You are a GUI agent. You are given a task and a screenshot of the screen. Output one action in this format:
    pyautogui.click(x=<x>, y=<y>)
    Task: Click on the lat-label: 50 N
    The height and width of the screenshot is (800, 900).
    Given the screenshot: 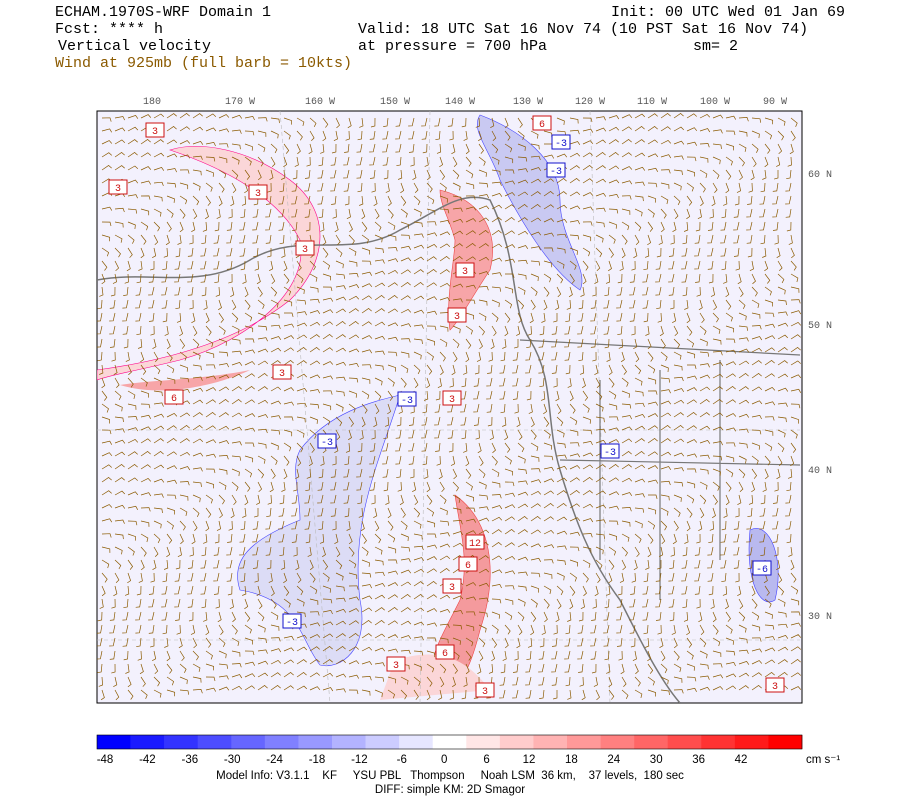 What is the action you would take?
    pyautogui.click(x=820, y=326)
    